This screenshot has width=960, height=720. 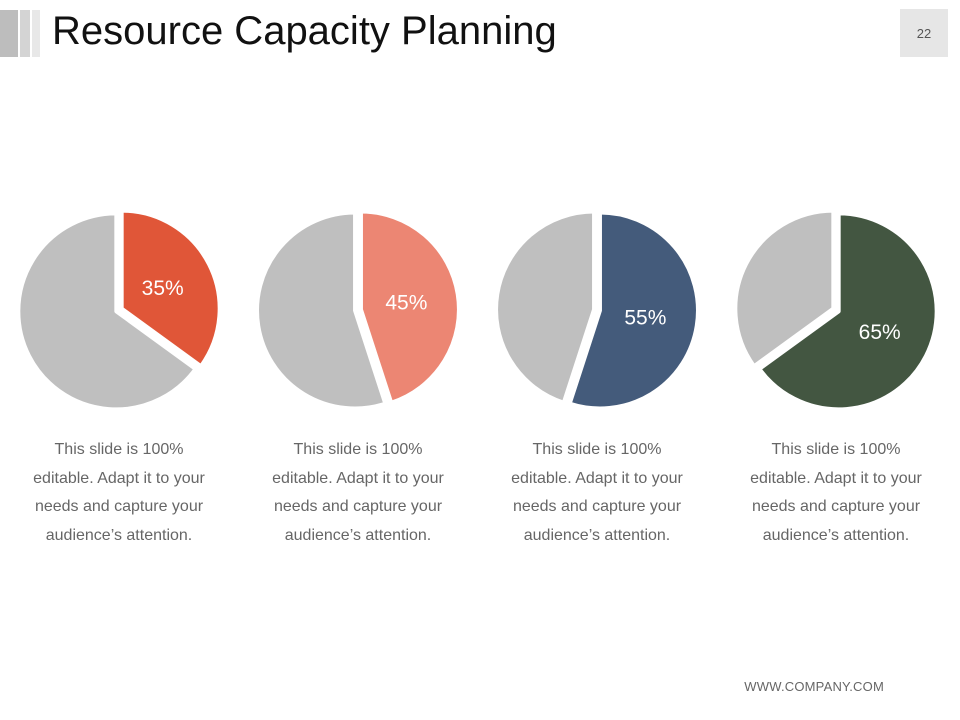 What do you see at coordinates (321, 310) in the screenshot?
I see `pie-2-rest-slice` at bounding box center [321, 310].